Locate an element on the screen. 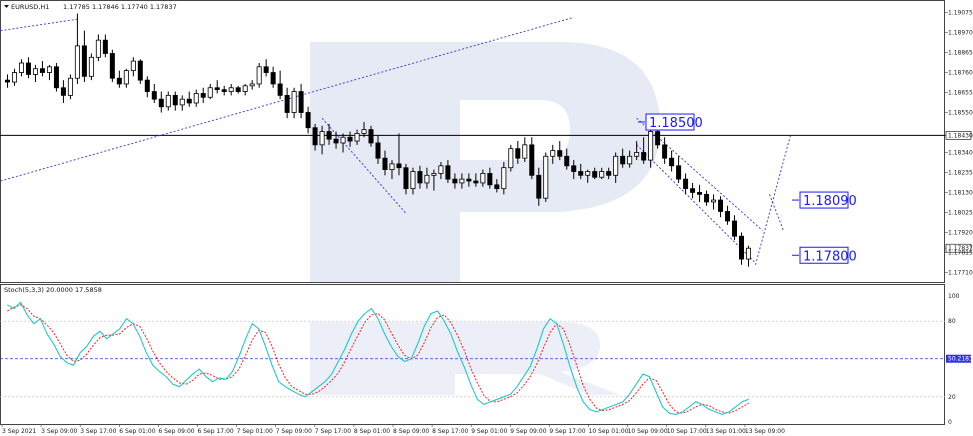  time-tick-label: 9 Sep 01:00 is located at coordinates (489, 431).